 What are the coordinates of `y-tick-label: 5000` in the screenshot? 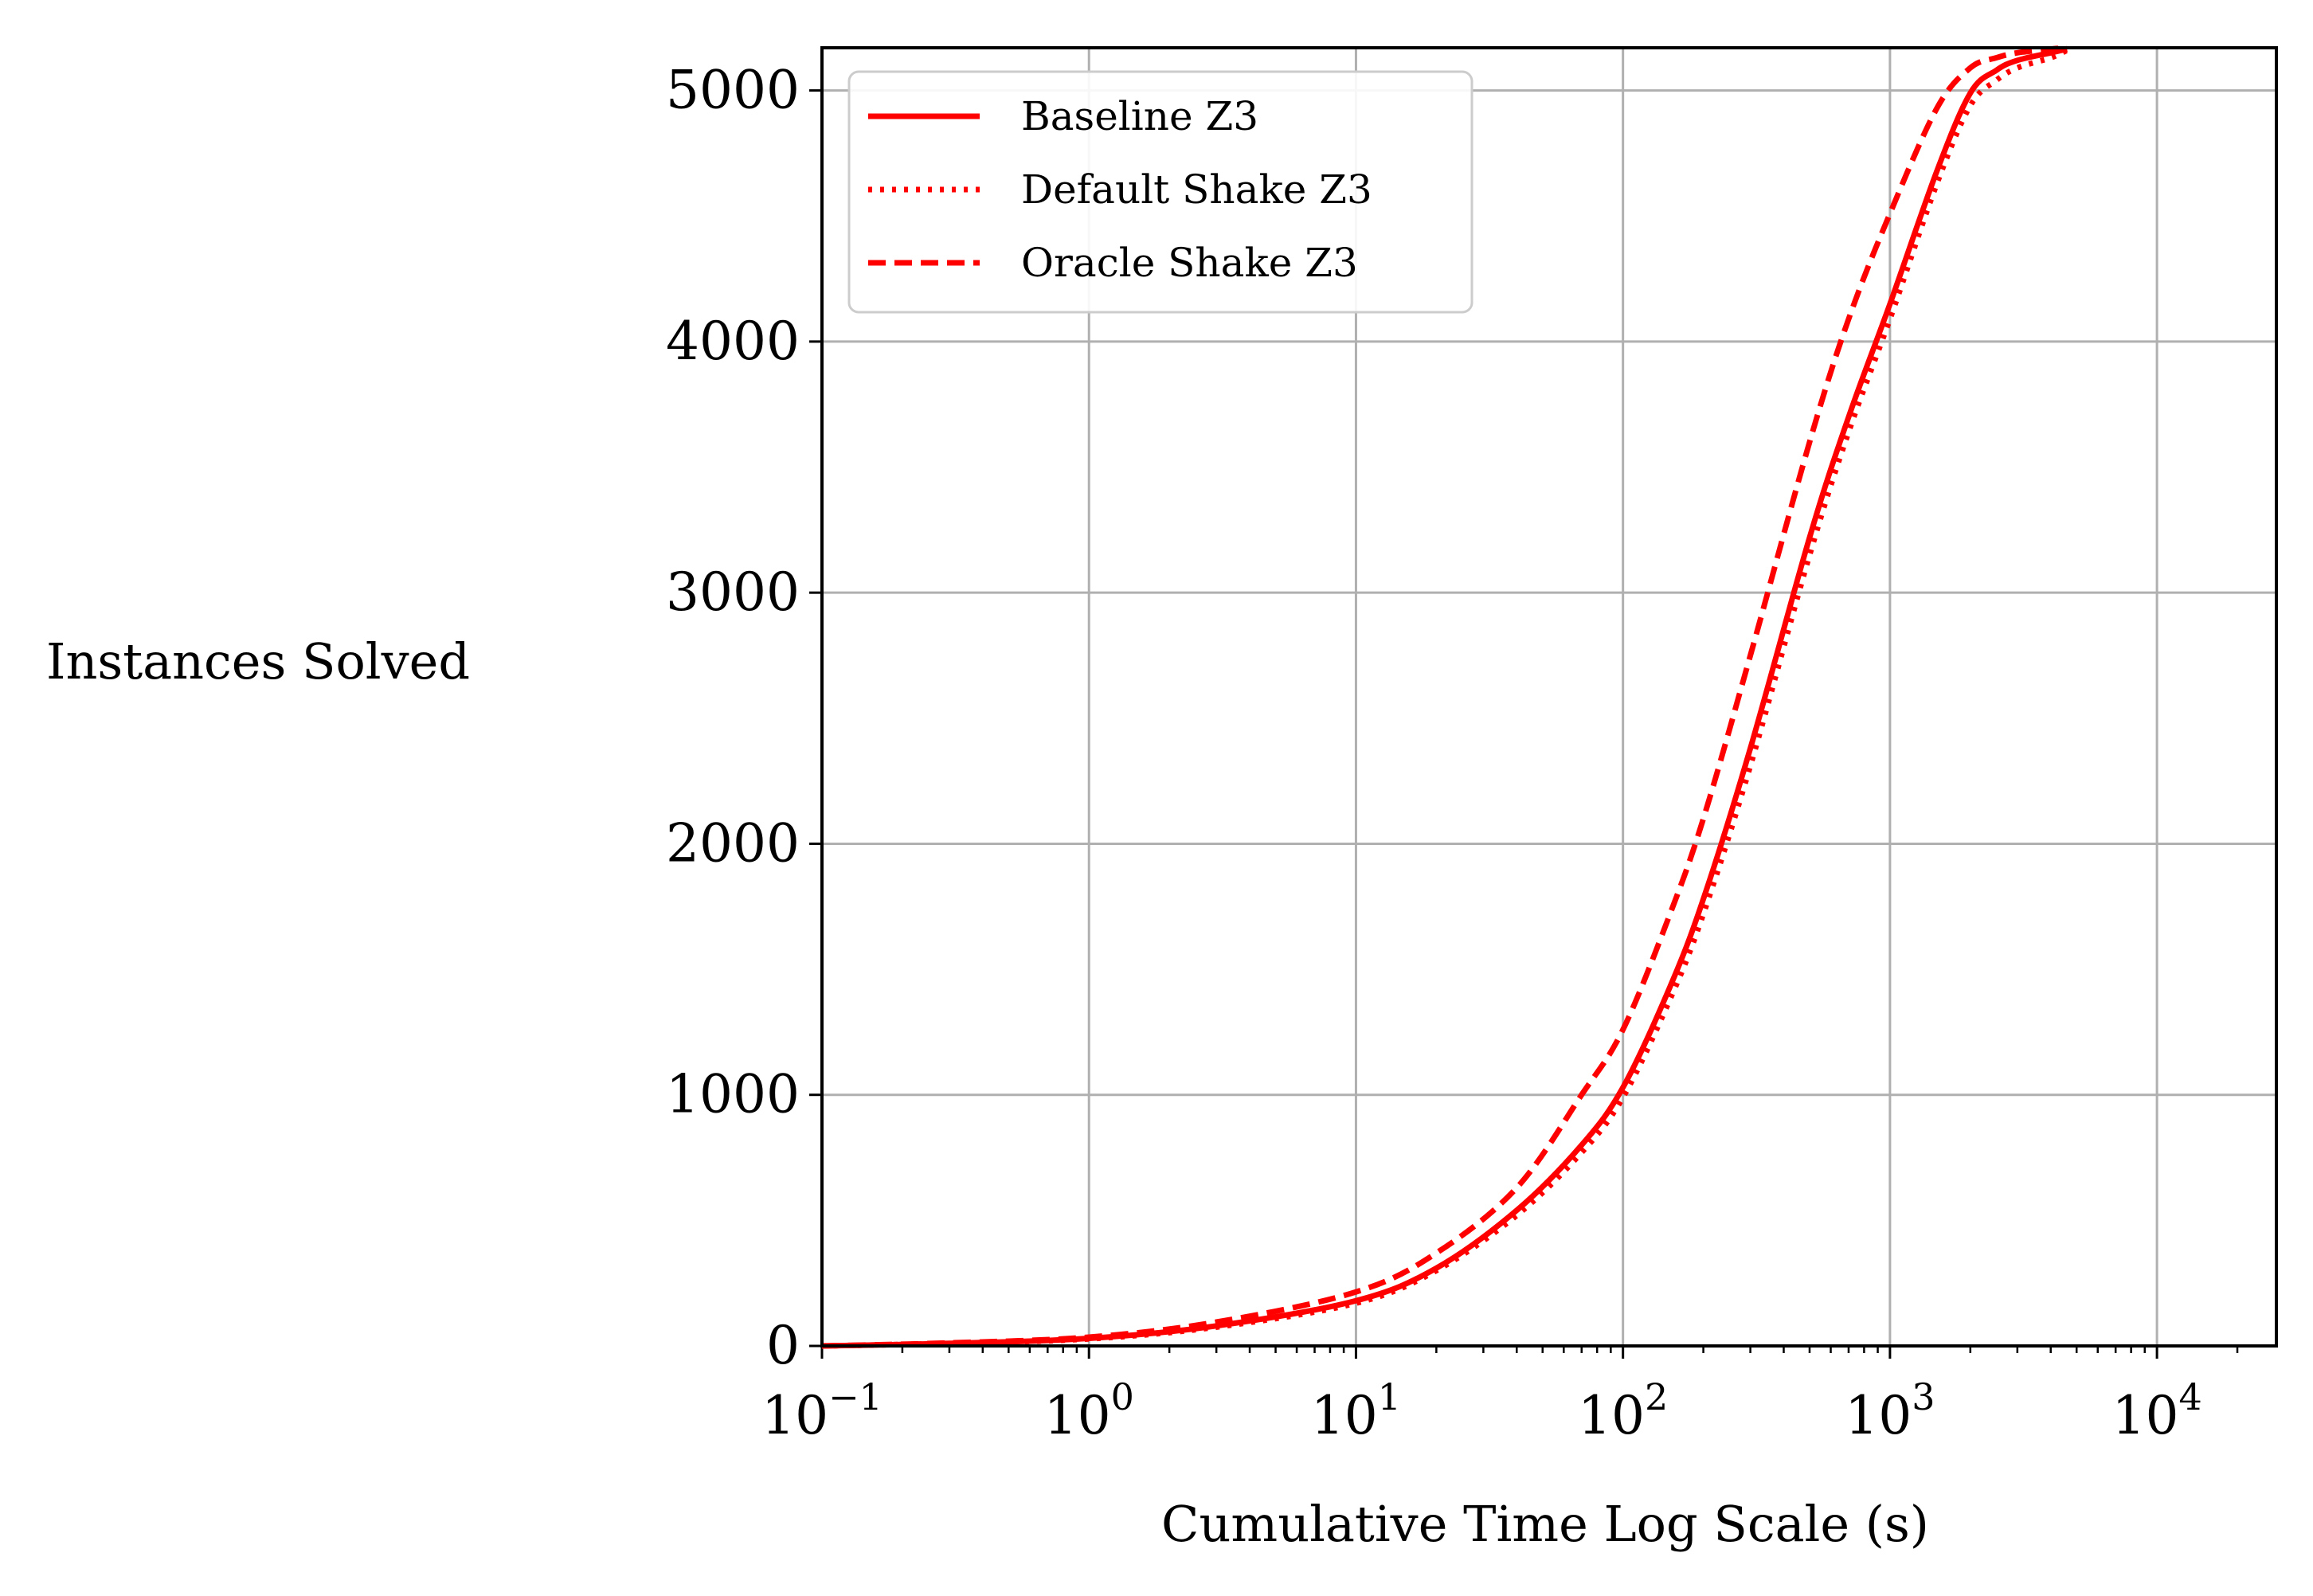 It's located at (733, 90).